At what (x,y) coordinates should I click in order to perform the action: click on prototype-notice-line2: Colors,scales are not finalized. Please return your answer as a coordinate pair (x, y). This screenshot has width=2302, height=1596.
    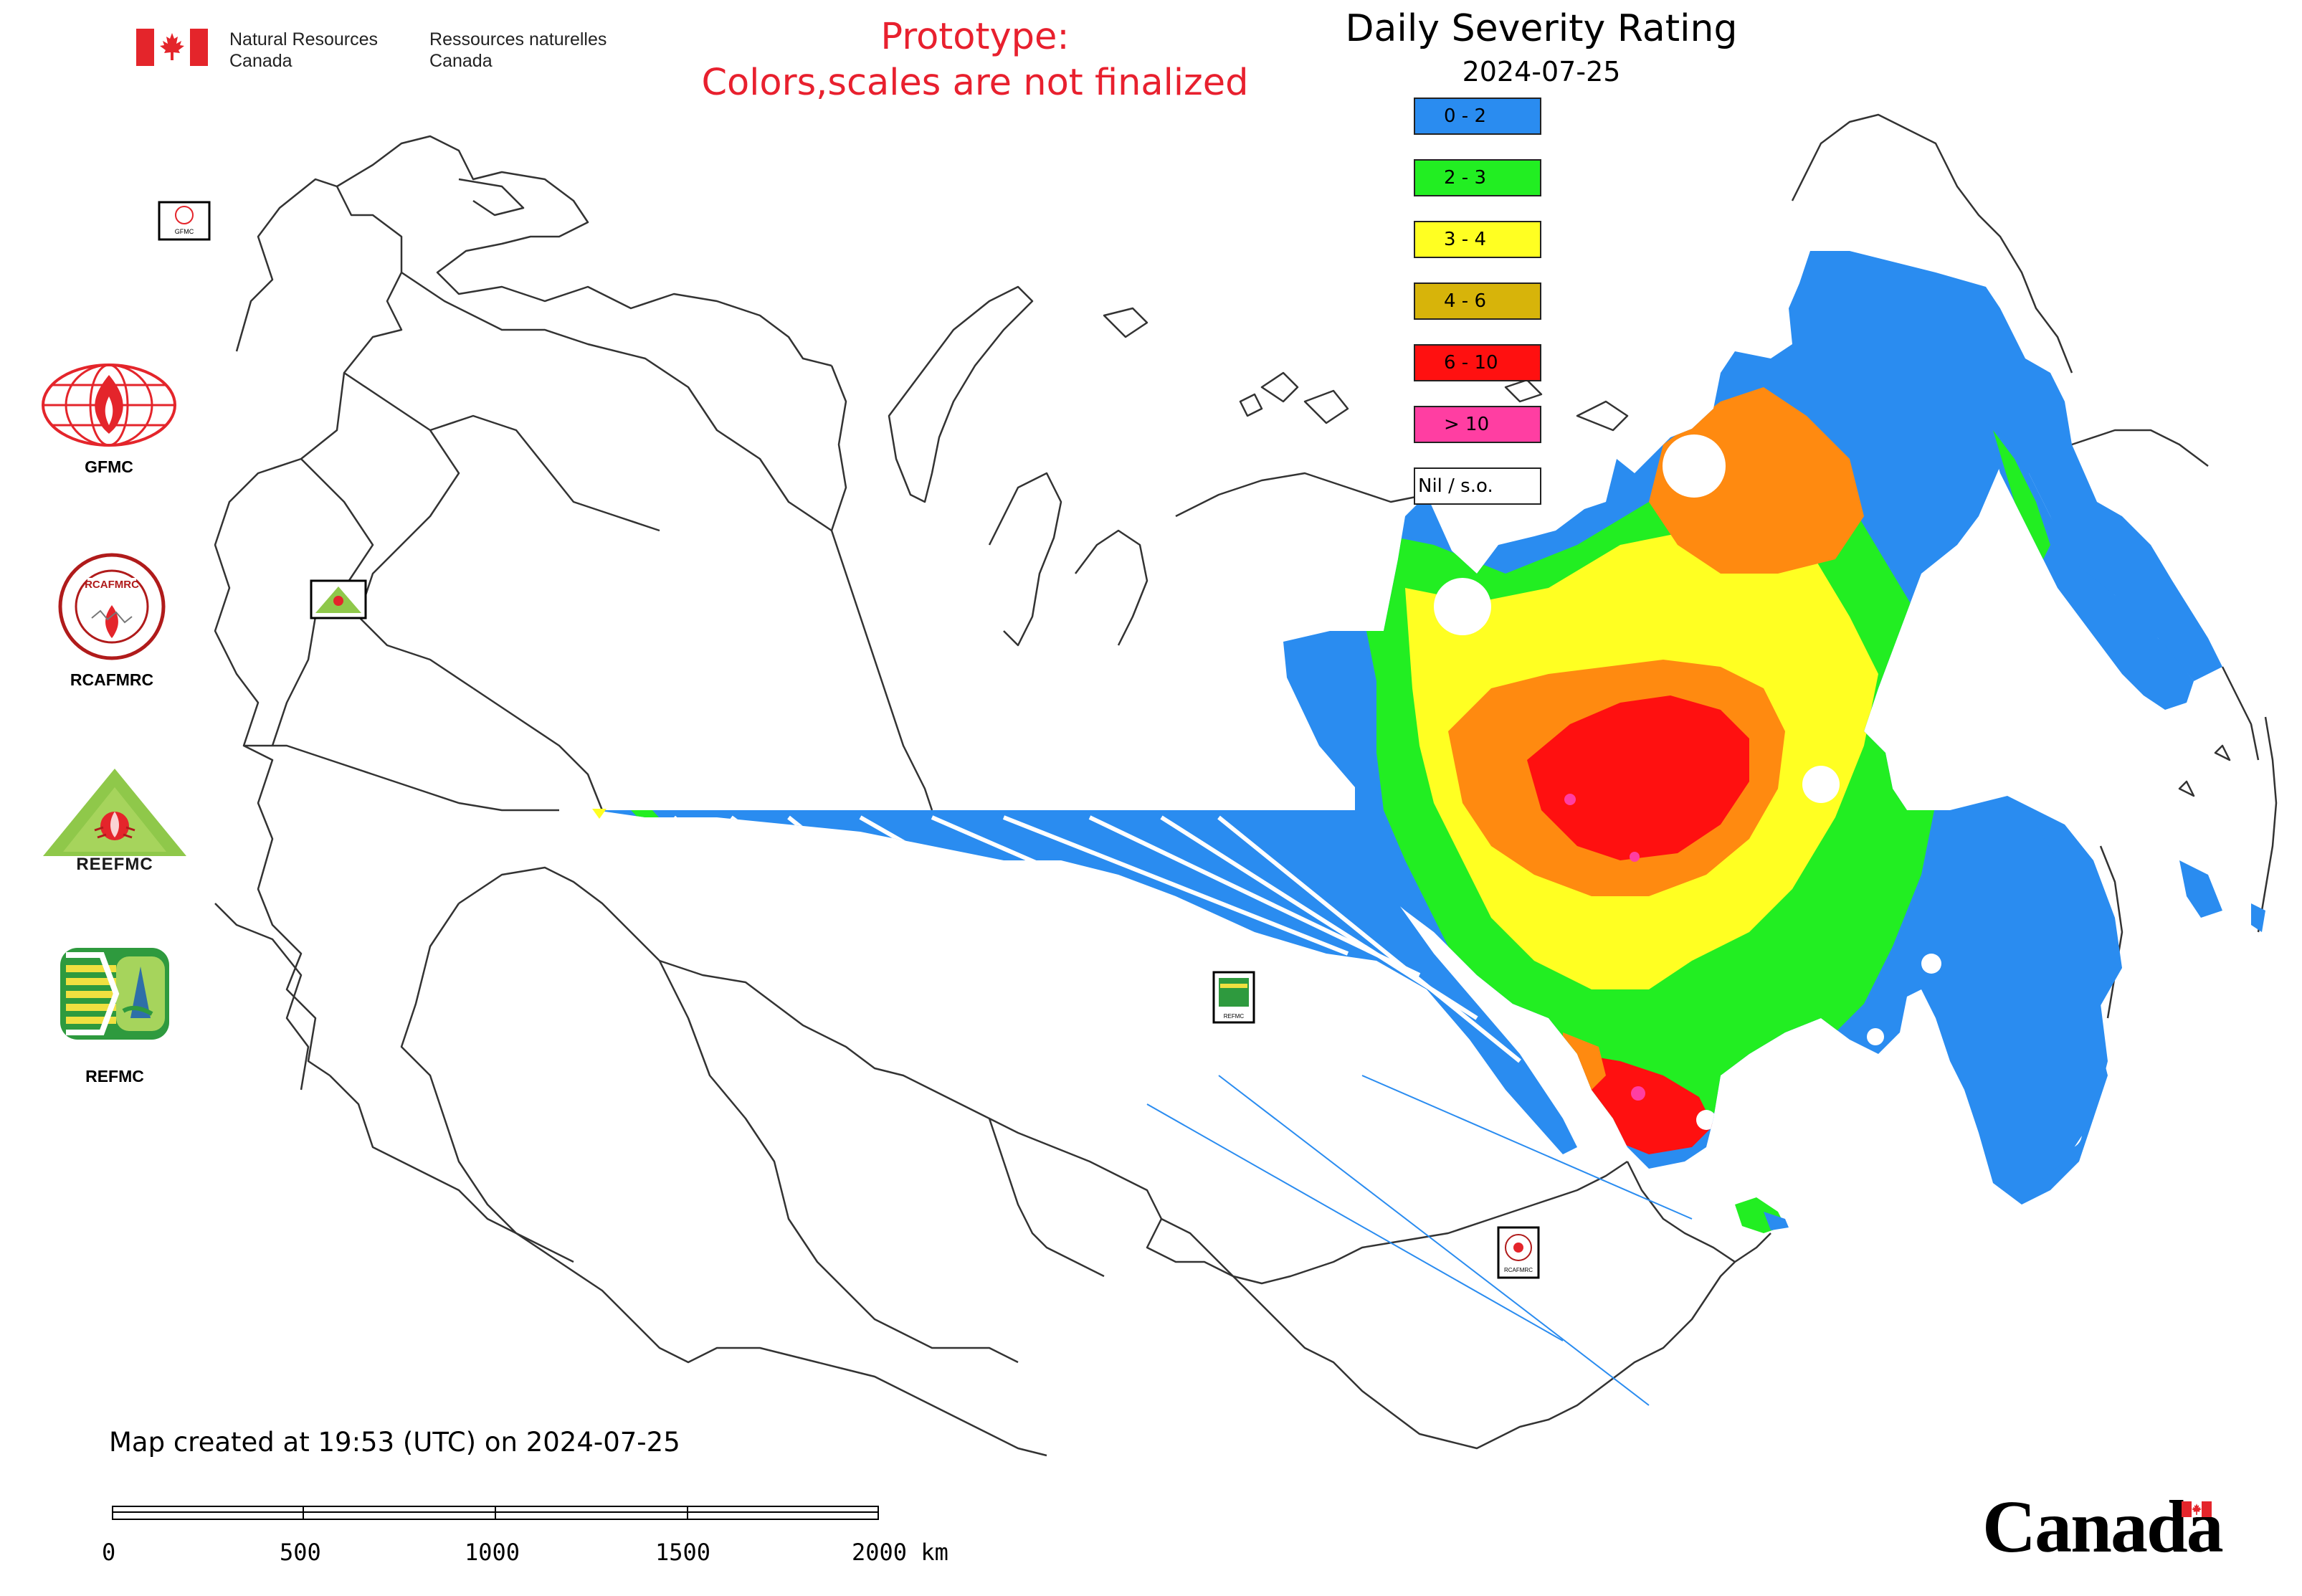
    Looking at the image, I should click on (975, 83).